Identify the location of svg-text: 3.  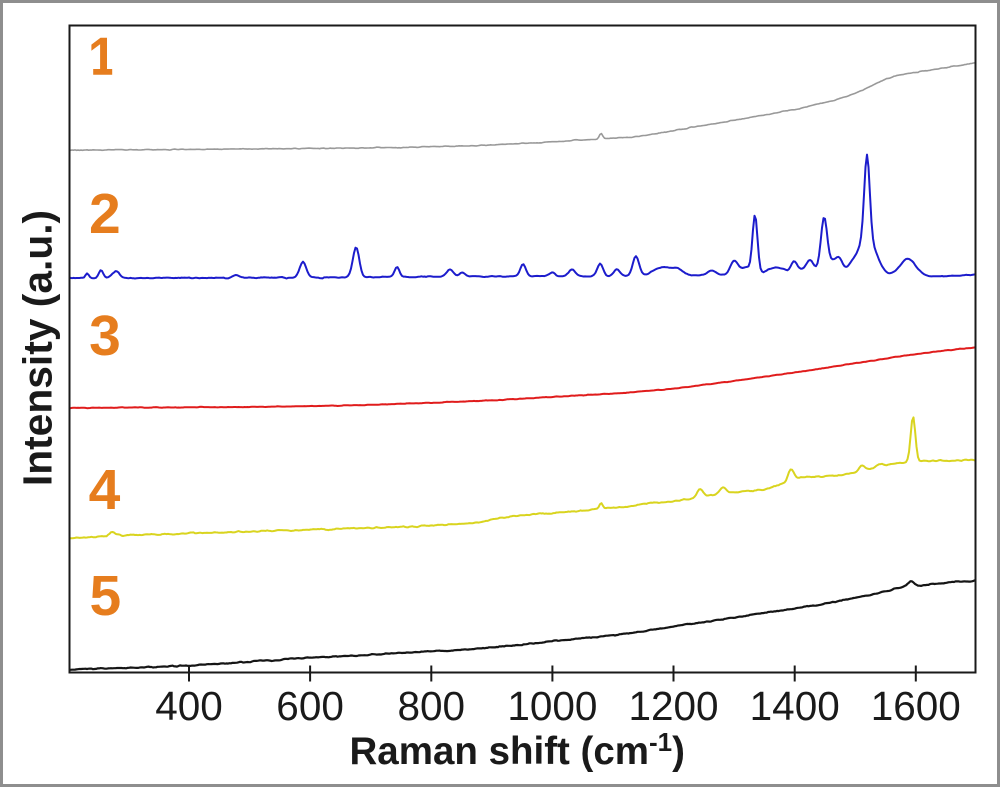
(105, 336).